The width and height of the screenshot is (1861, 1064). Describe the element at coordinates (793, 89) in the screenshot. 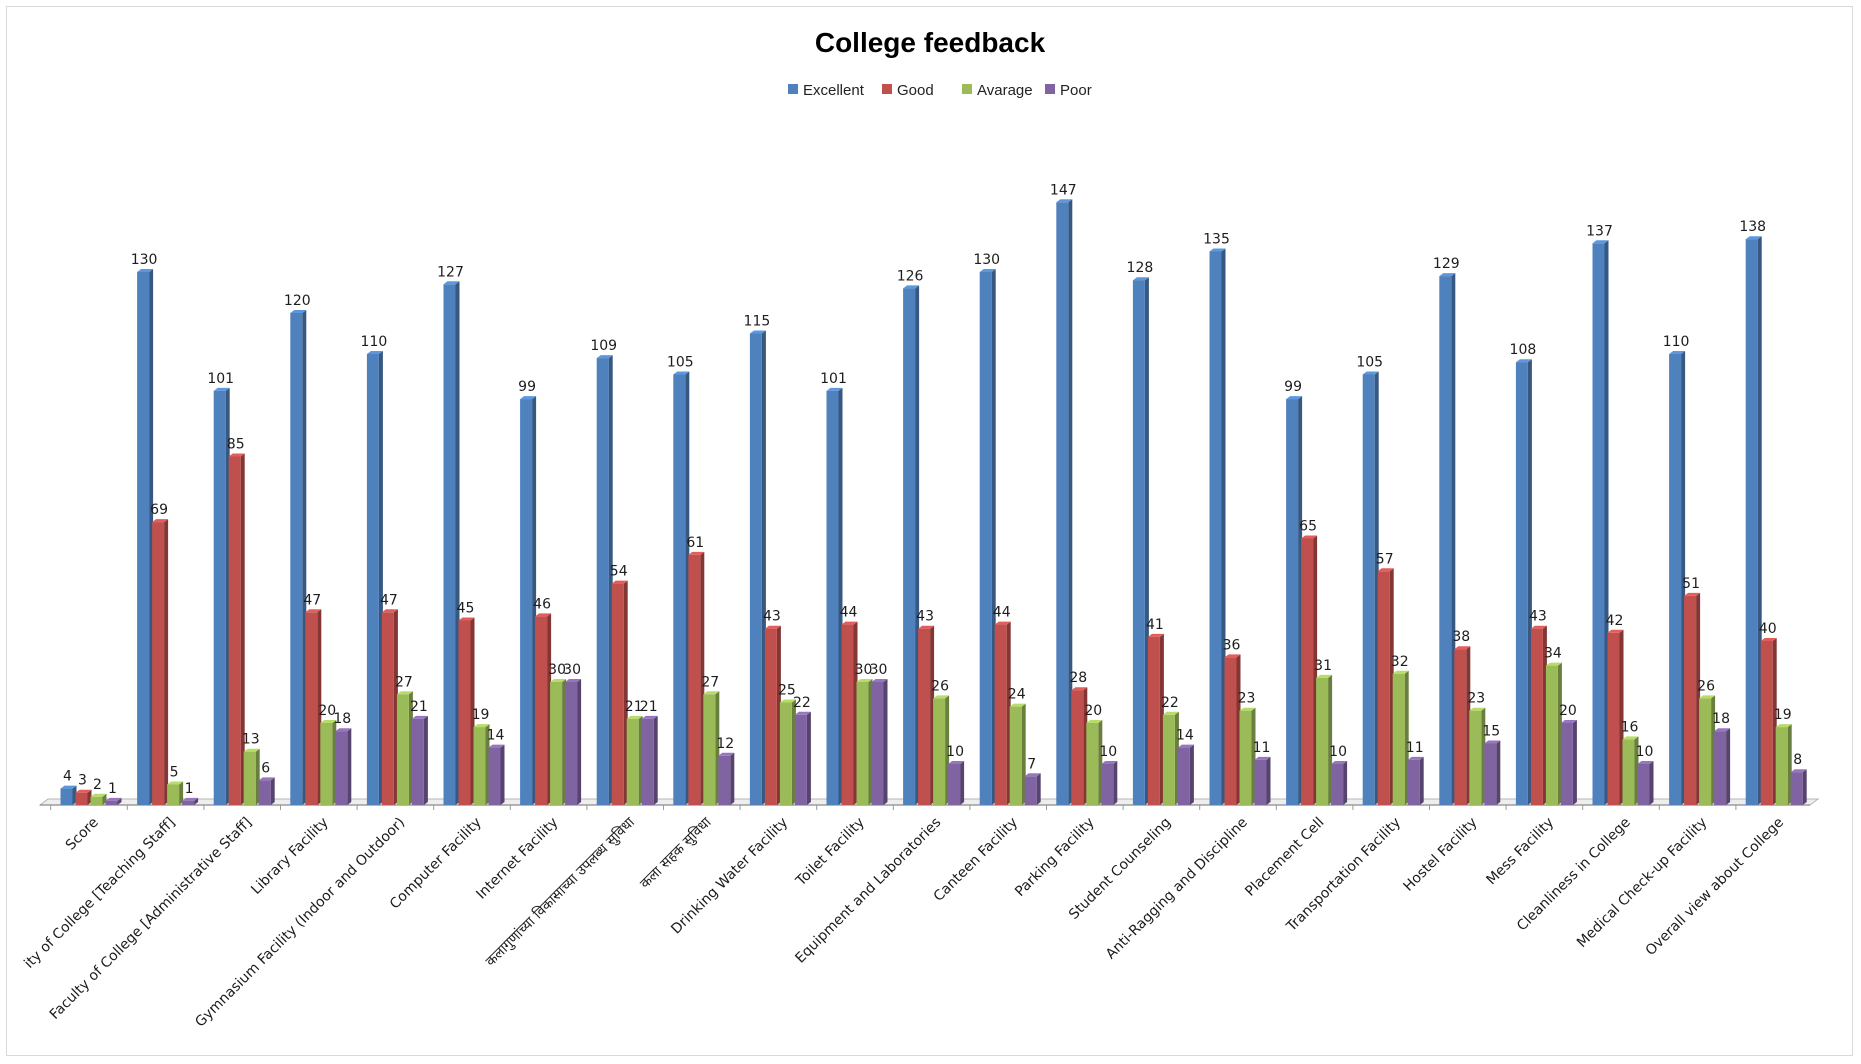

I see `legend-swatch-excellent` at that location.